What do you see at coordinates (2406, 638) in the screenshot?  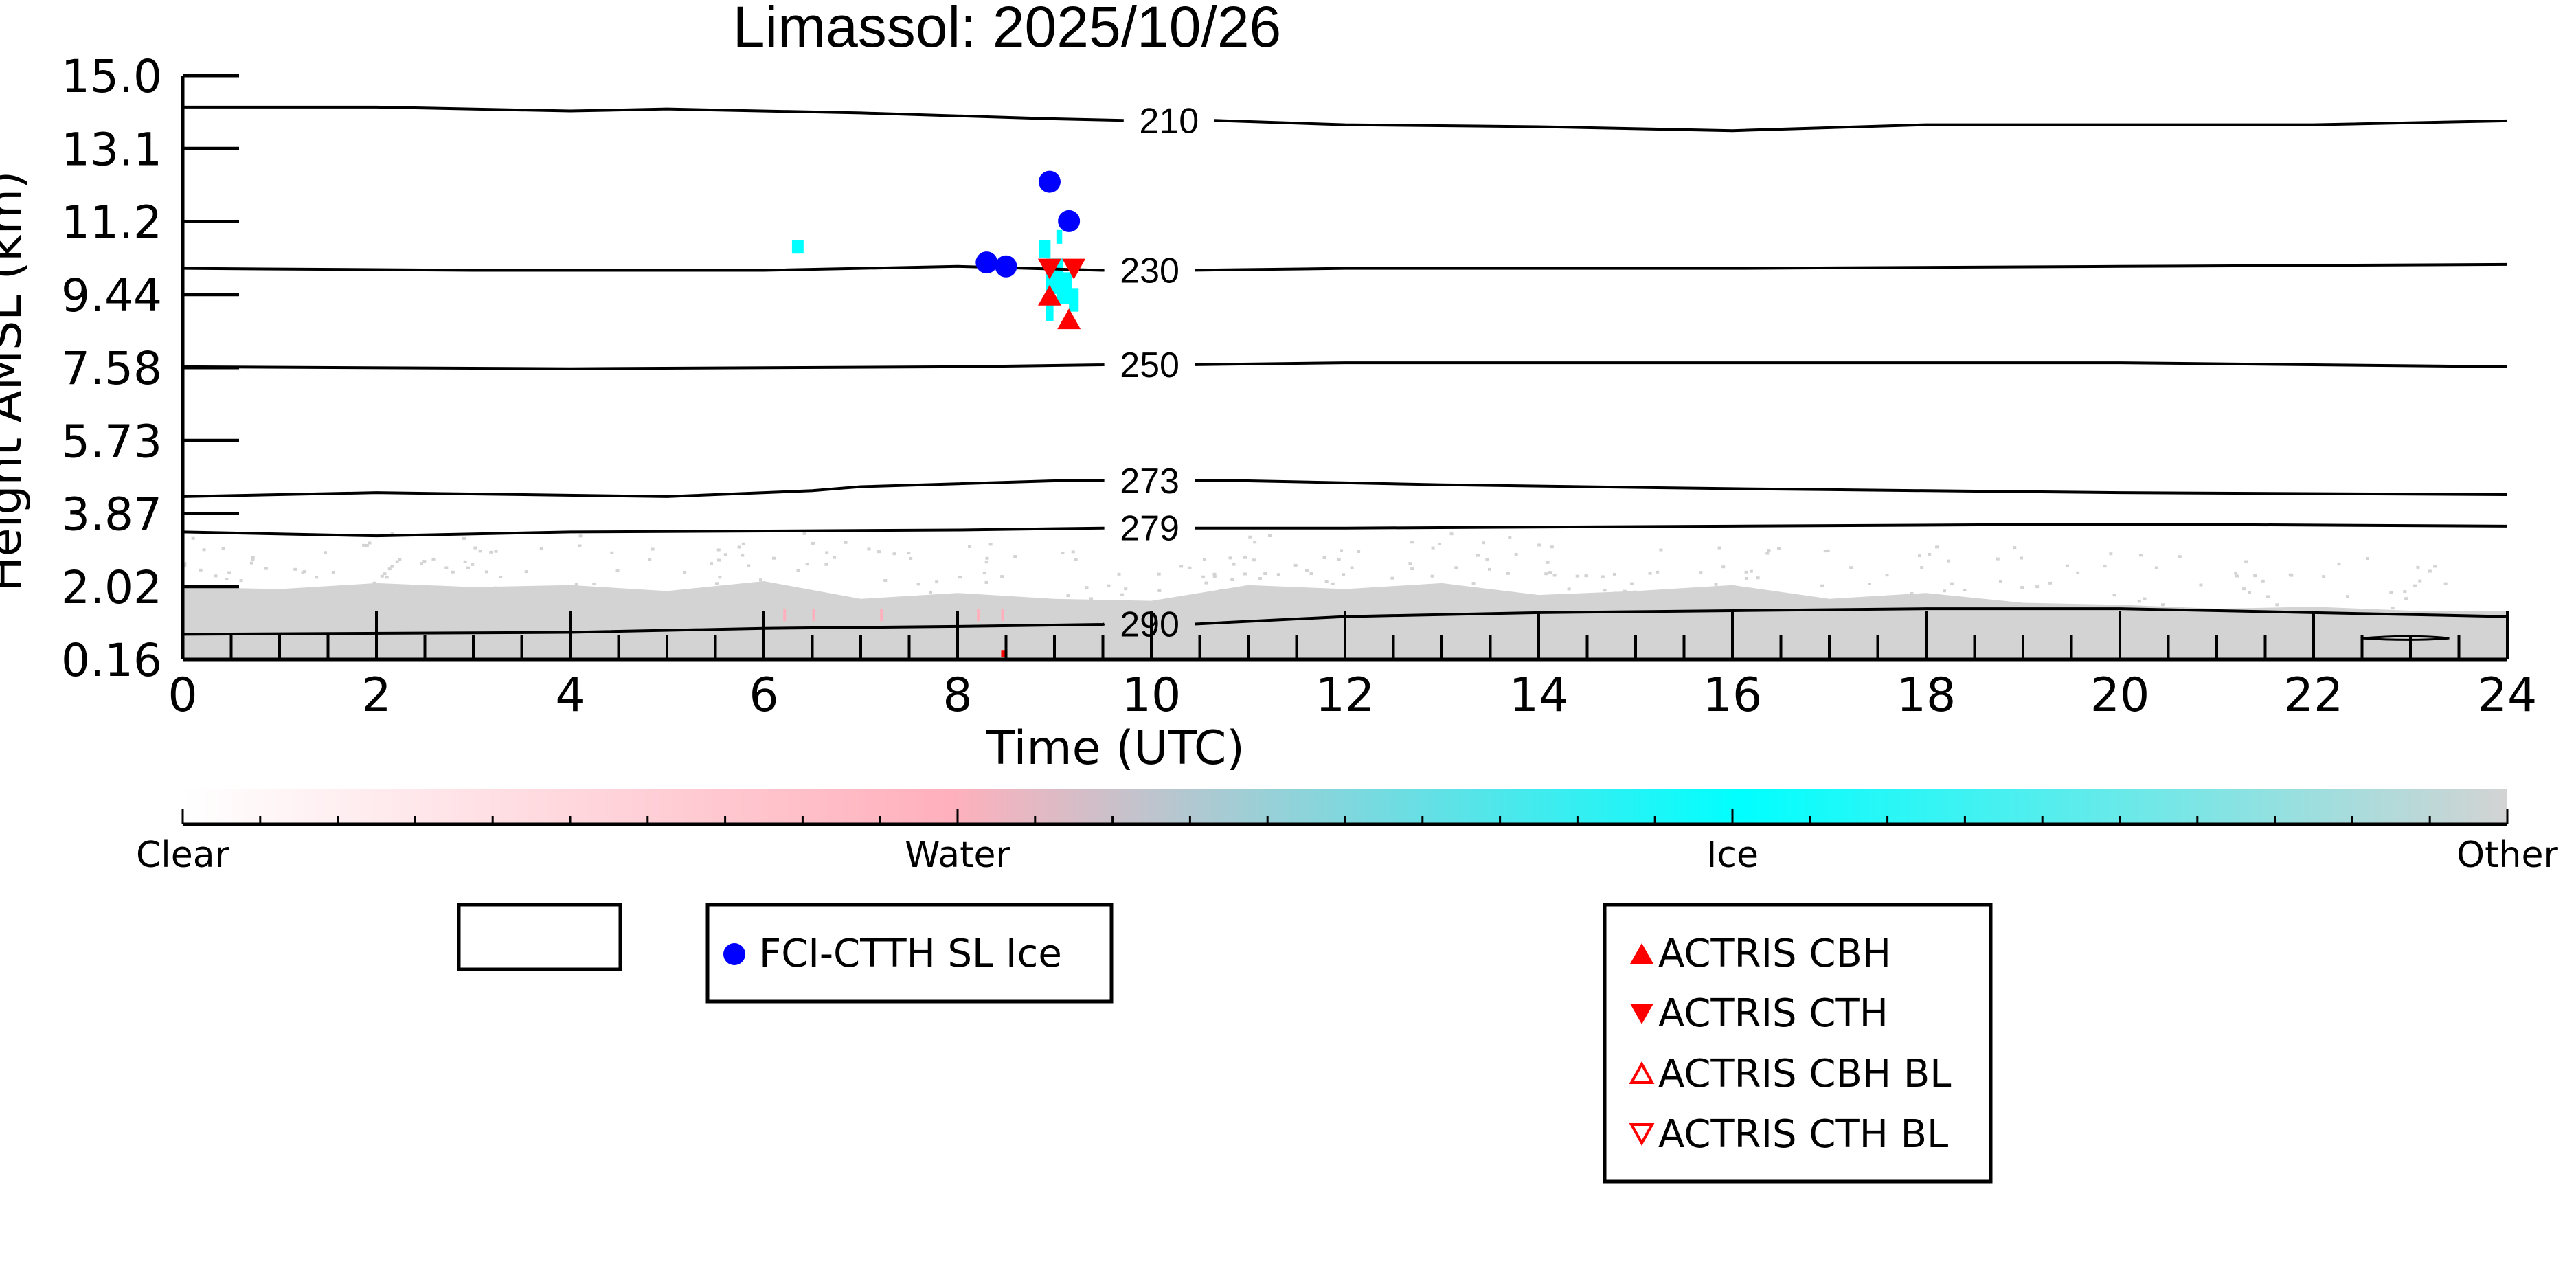 I see `small-contour-loop` at bounding box center [2406, 638].